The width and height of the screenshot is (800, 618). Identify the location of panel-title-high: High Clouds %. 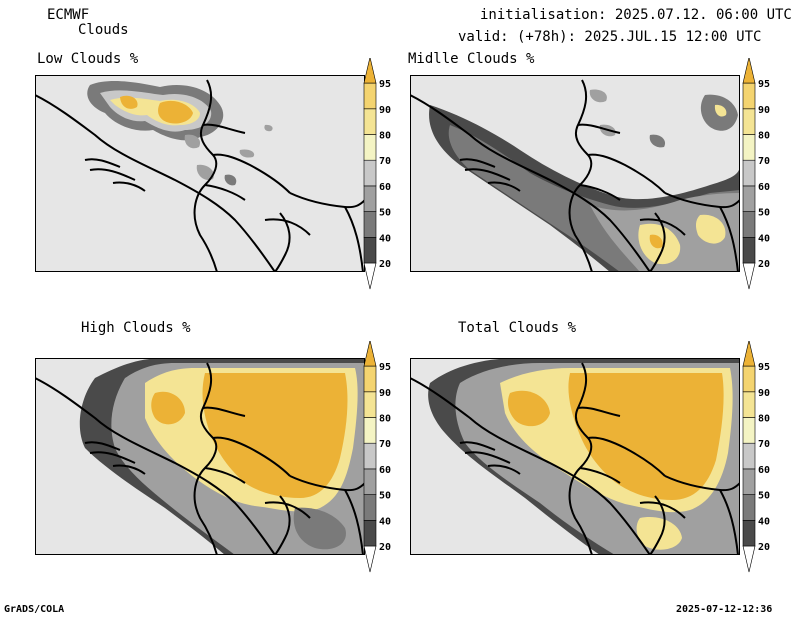
(136, 328).